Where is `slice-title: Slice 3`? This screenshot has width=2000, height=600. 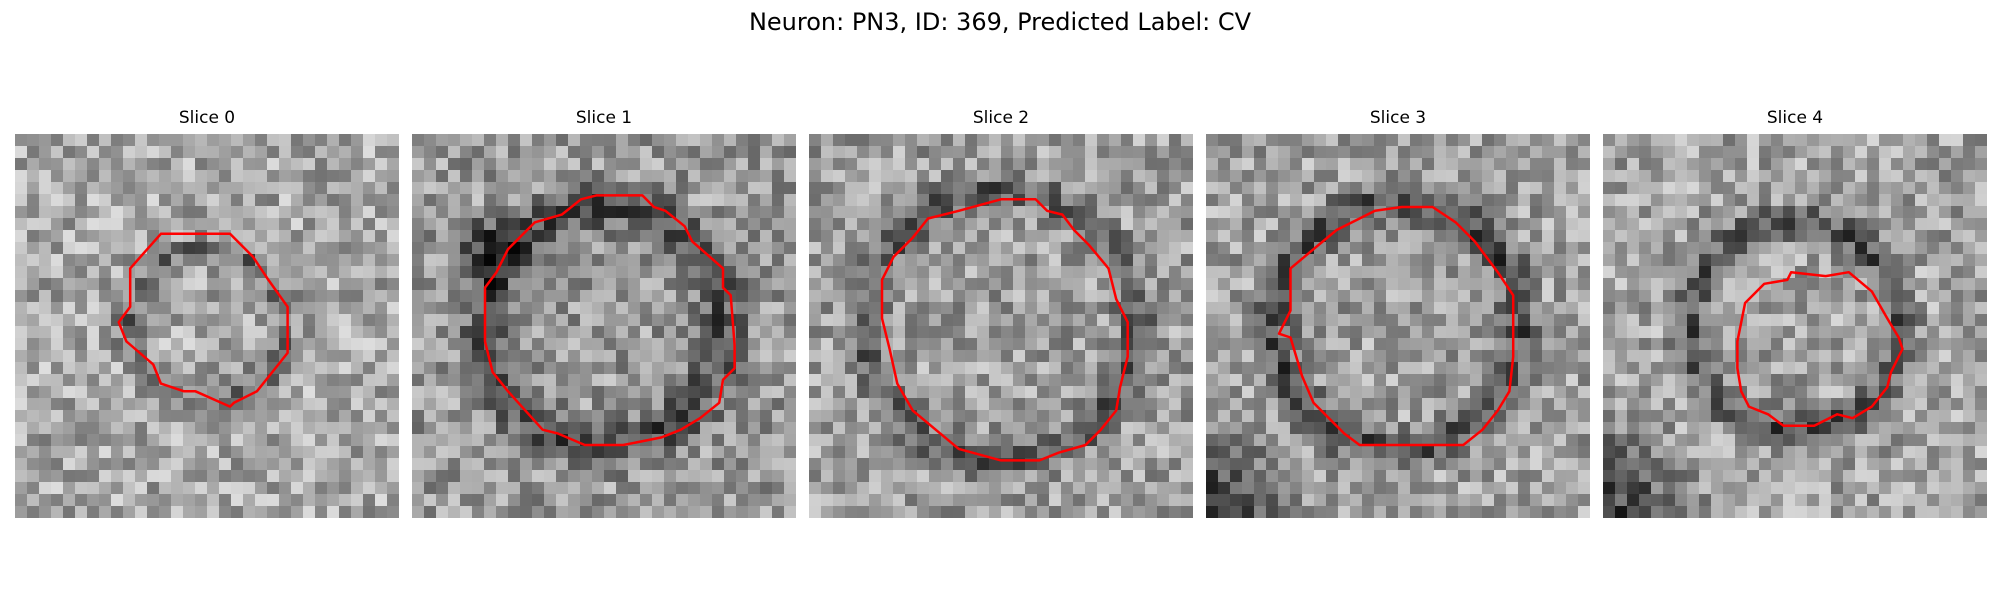 slice-title: Slice 3 is located at coordinates (1398, 118).